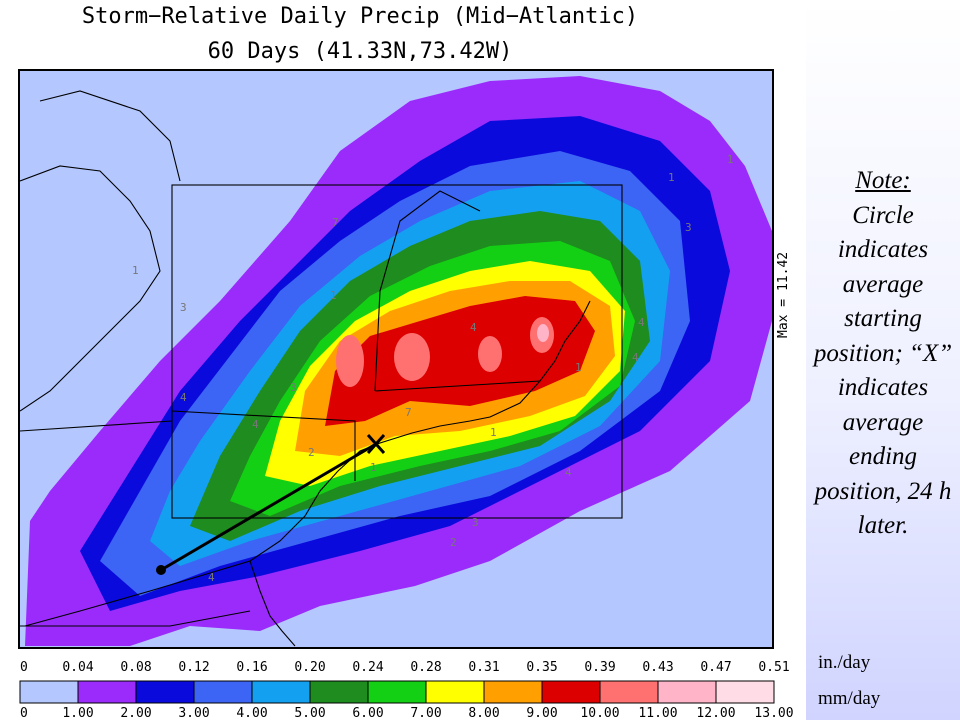 The width and height of the screenshot is (960, 720). Describe the element at coordinates (135, 713) in the screenshot. I see `legend-tick-label: 2.00` at that location.